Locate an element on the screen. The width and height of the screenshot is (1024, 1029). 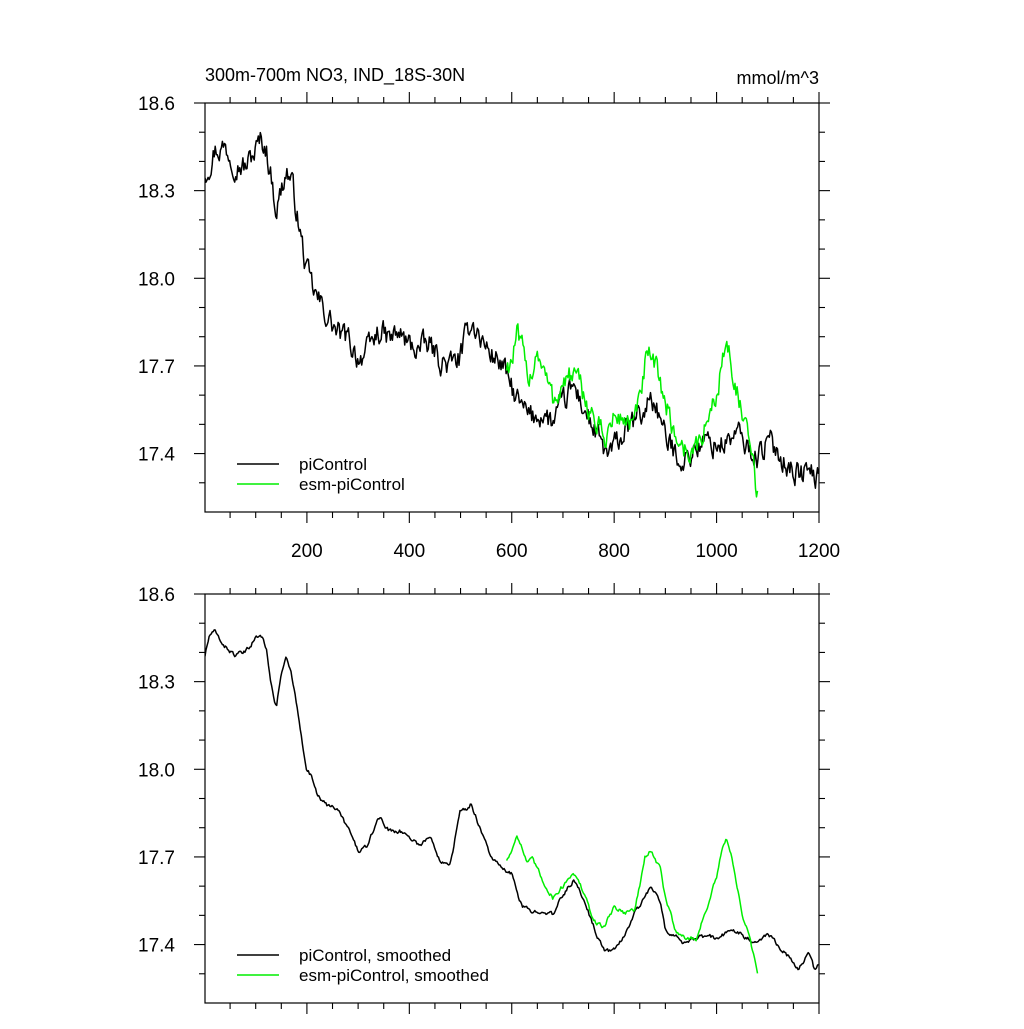
legend-entry: esm-piControl is located at coordinates (352, 484).